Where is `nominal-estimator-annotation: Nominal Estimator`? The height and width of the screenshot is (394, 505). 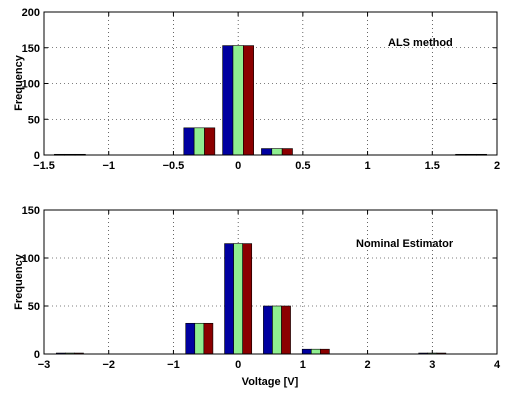
nominal-estimator-annotation: Nominal Estimator is located at coordinates (405, 244).